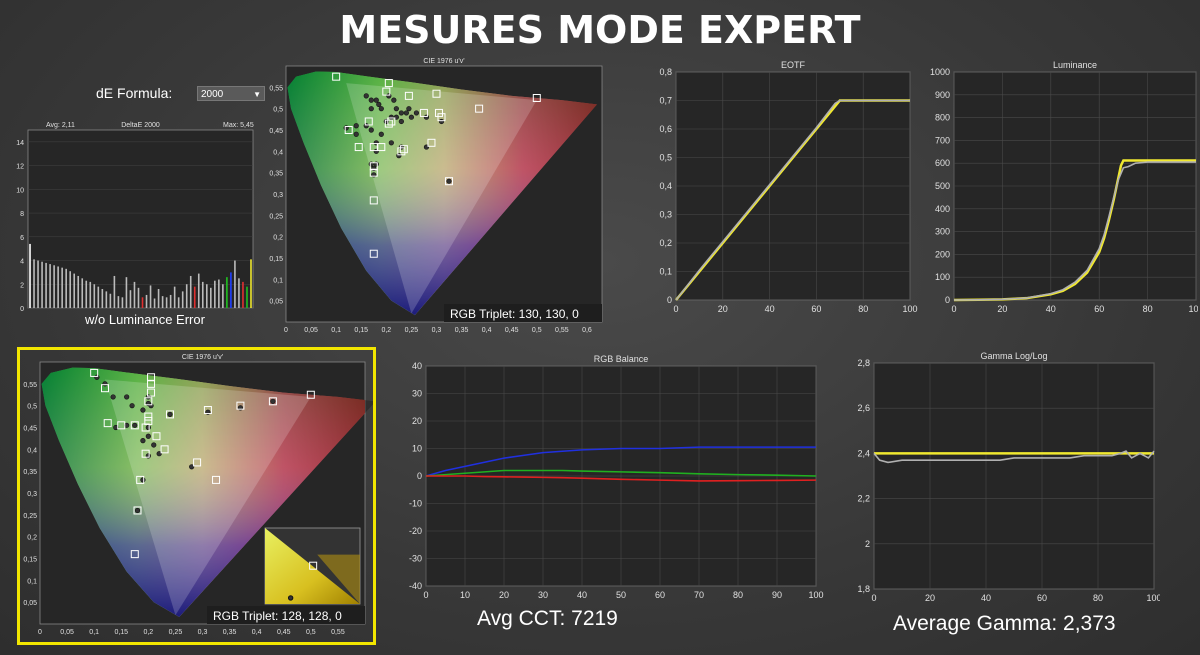 This screenshot has height=655, width=1200. What do you see at coordinates (32, 538) in the screenshot?
I see `y-tick-label: 0,2` at bounding box center [32, 538].